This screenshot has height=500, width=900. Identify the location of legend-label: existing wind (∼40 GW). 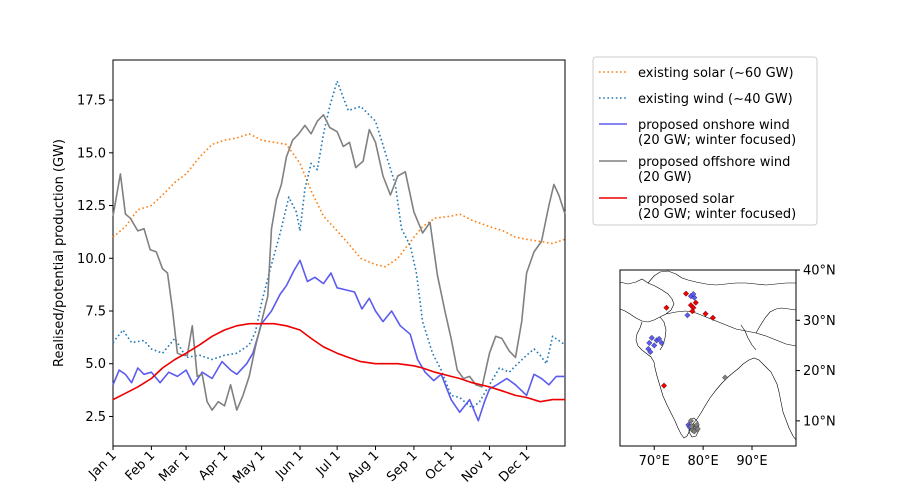
(715, 99).